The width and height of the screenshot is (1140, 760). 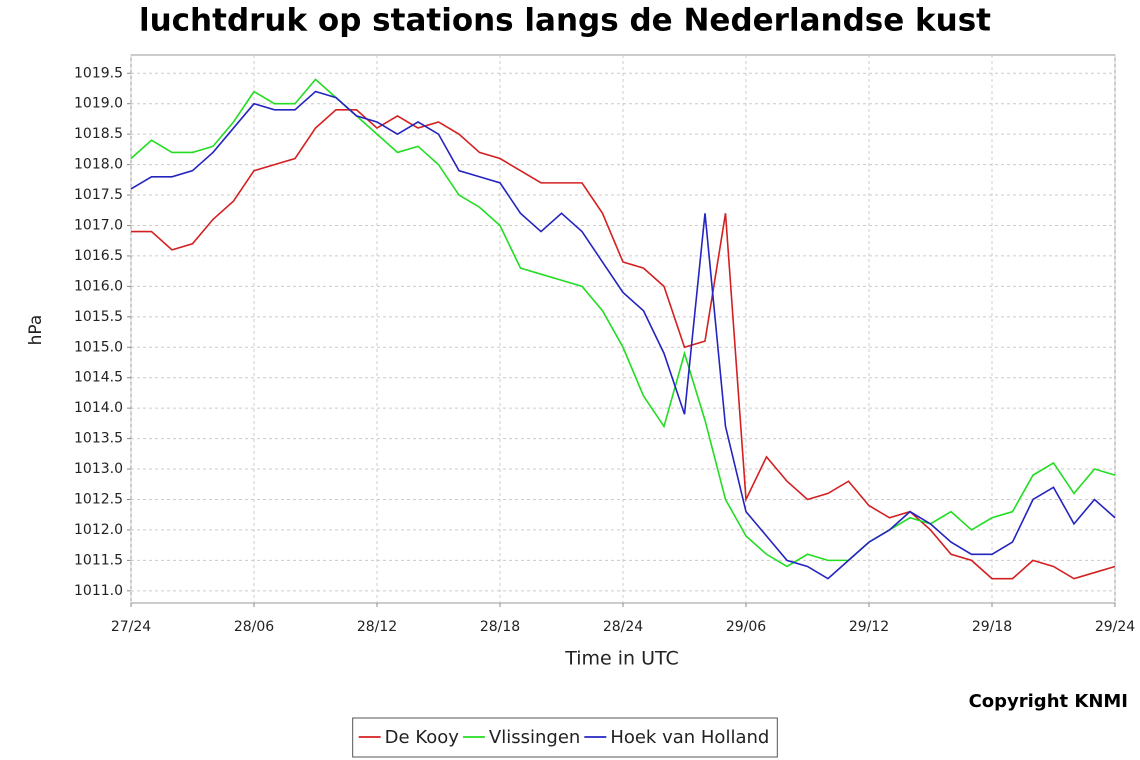 I want to click on y-tick-label: 1015.0, so click(x=98, y=347).